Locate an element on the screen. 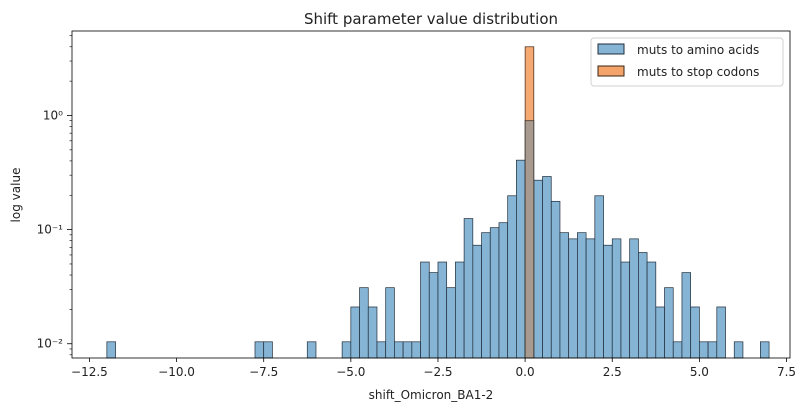 This screenshot has width=801, height=412. x-tick-label: −10.0 is located at coordinates (176, 372).